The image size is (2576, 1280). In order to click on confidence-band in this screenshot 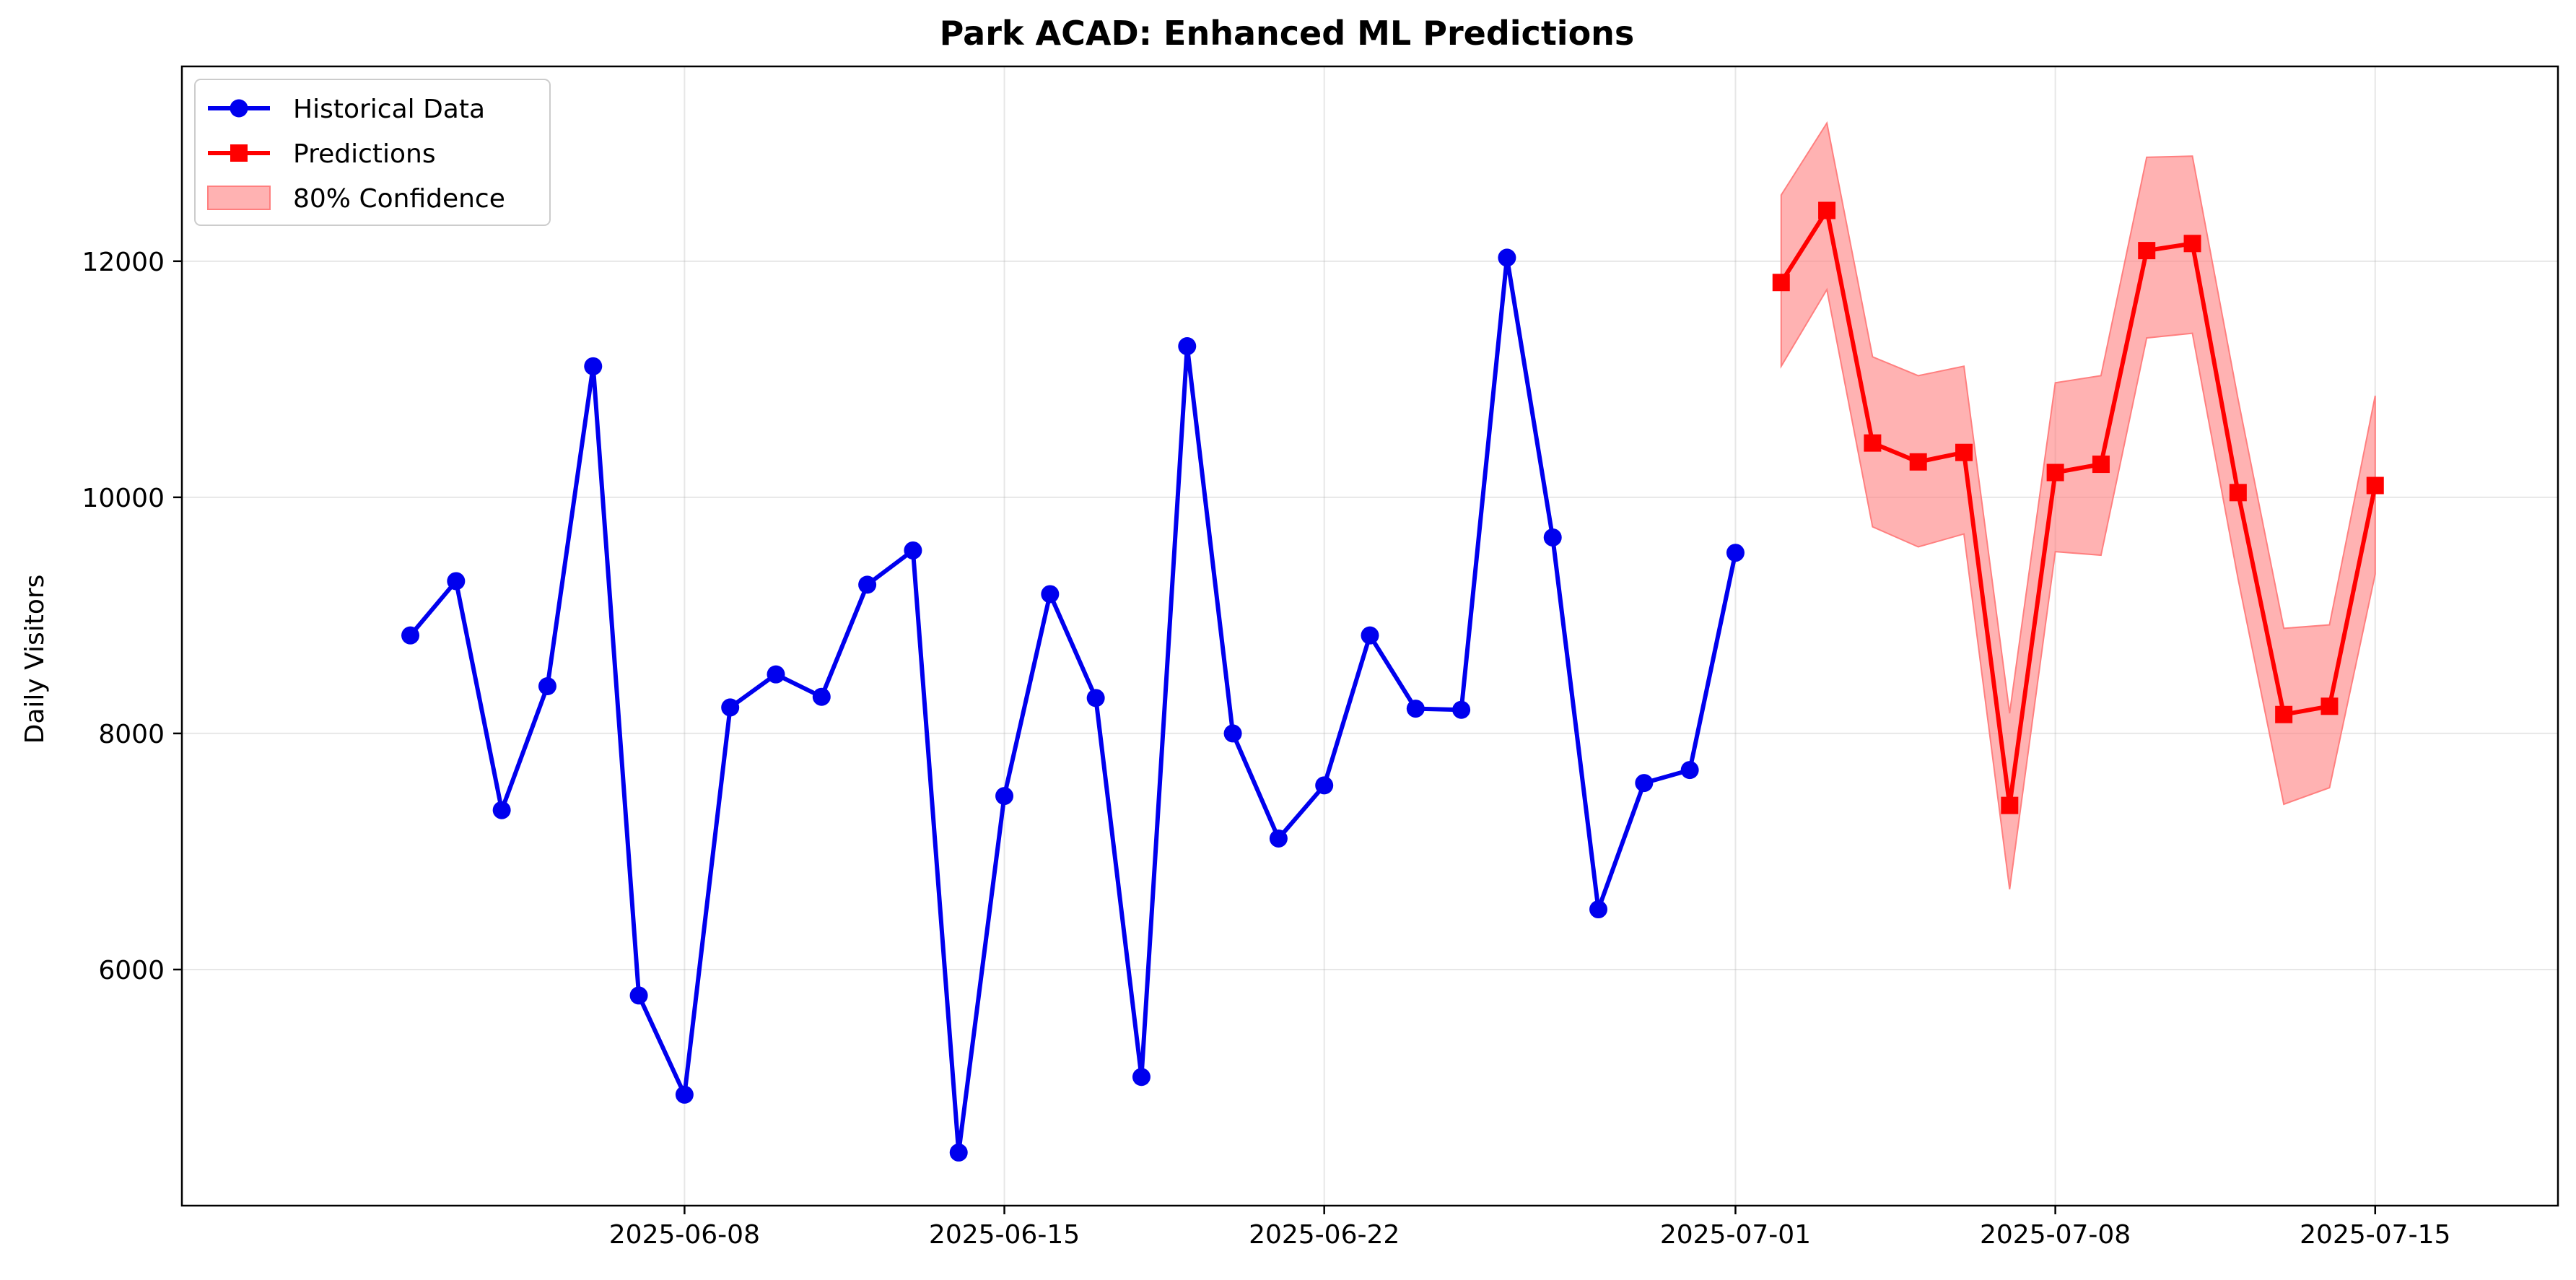, I will do `click(2078, 505)`.